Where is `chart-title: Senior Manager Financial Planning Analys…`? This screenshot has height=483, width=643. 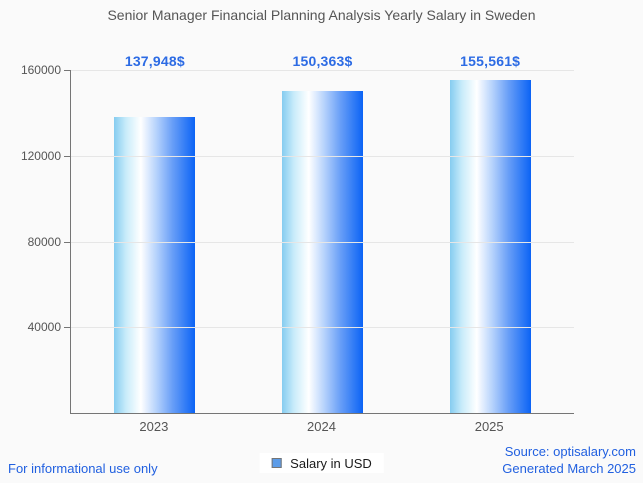
chart-title: Senior Manager Financial Planning Analys… is located at coordinates (321, 15).